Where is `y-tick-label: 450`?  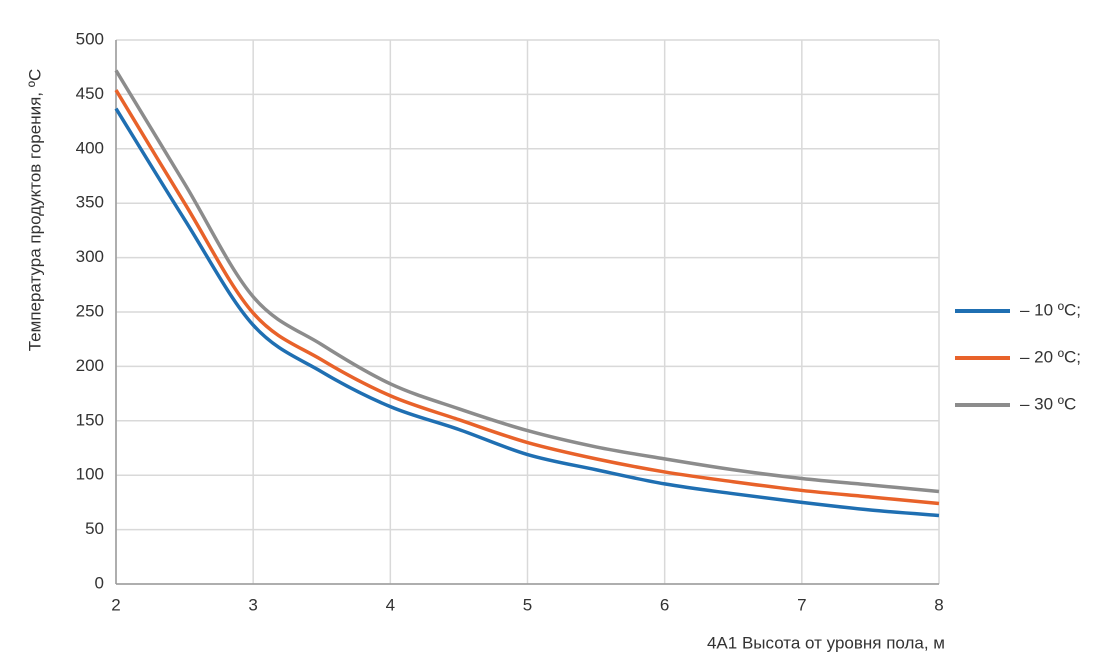
y-tick-label: 450 is located at coordinates (90, 93).